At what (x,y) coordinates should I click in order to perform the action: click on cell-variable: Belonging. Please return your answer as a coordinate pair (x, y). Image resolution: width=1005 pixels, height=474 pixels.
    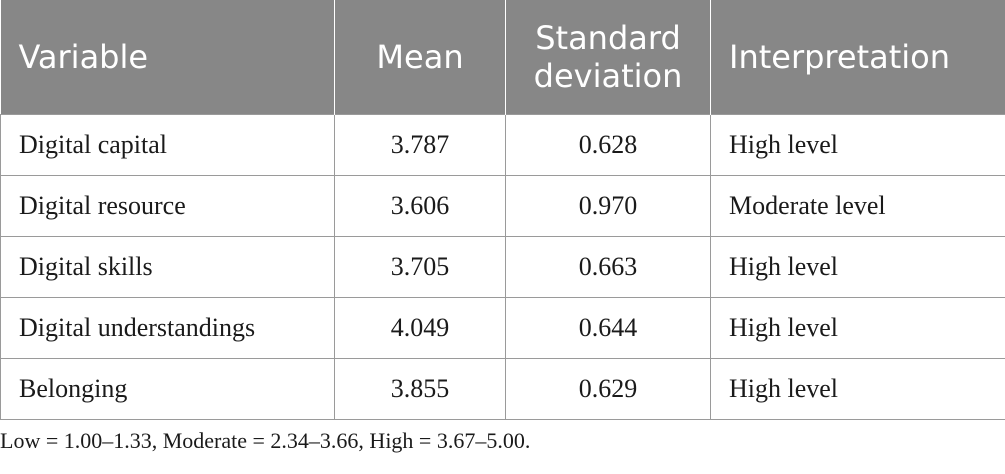
    Looking at the image, I should click on (167, 389).